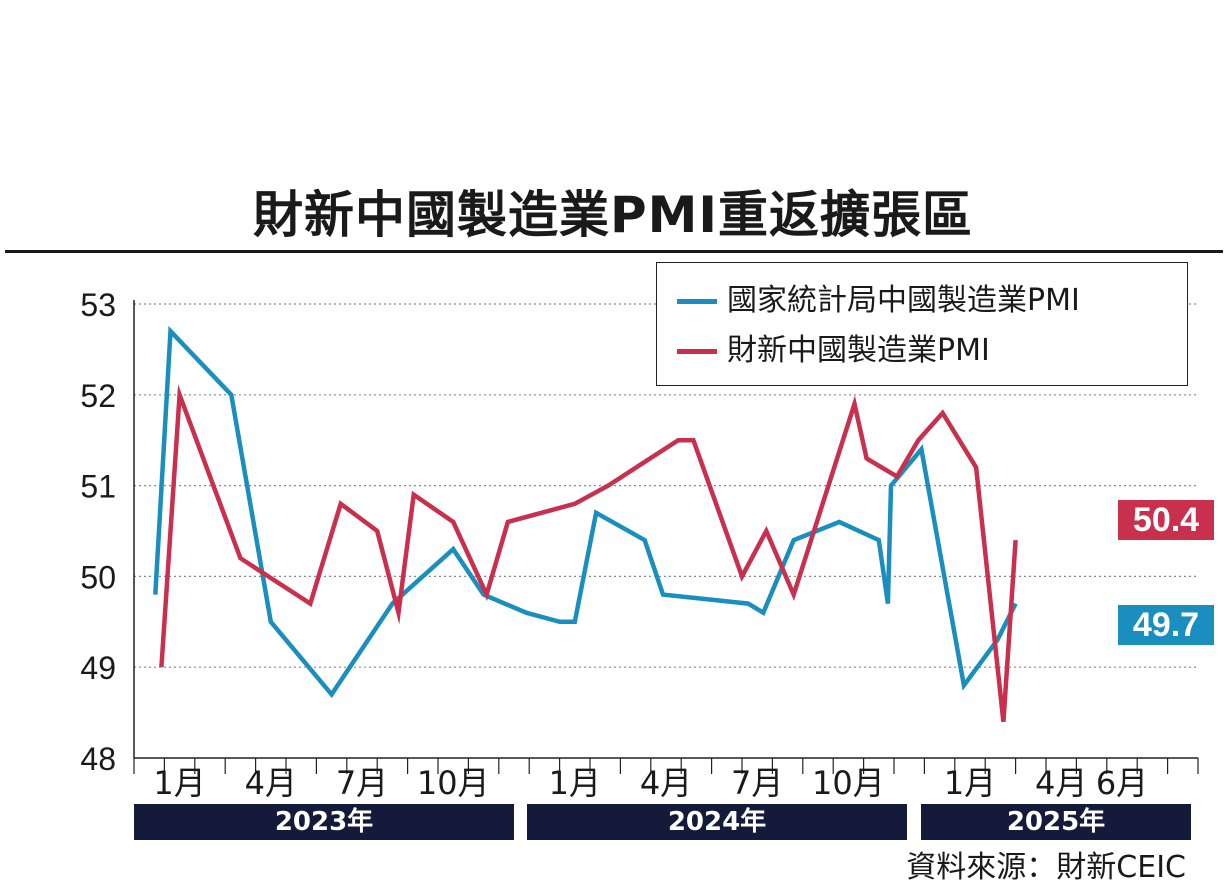 The height and width of the screenshot is (888, 1226). I want to click on end-label-caixin: 50.4, so click(1166, 520).